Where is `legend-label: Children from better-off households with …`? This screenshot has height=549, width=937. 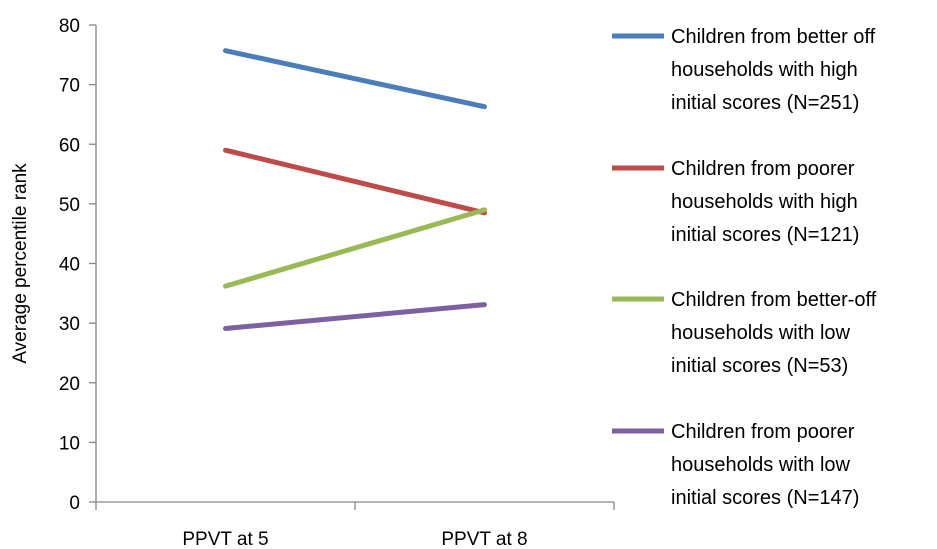 legend-label: Children from better-off households with … is located at coordinates (774, 333).